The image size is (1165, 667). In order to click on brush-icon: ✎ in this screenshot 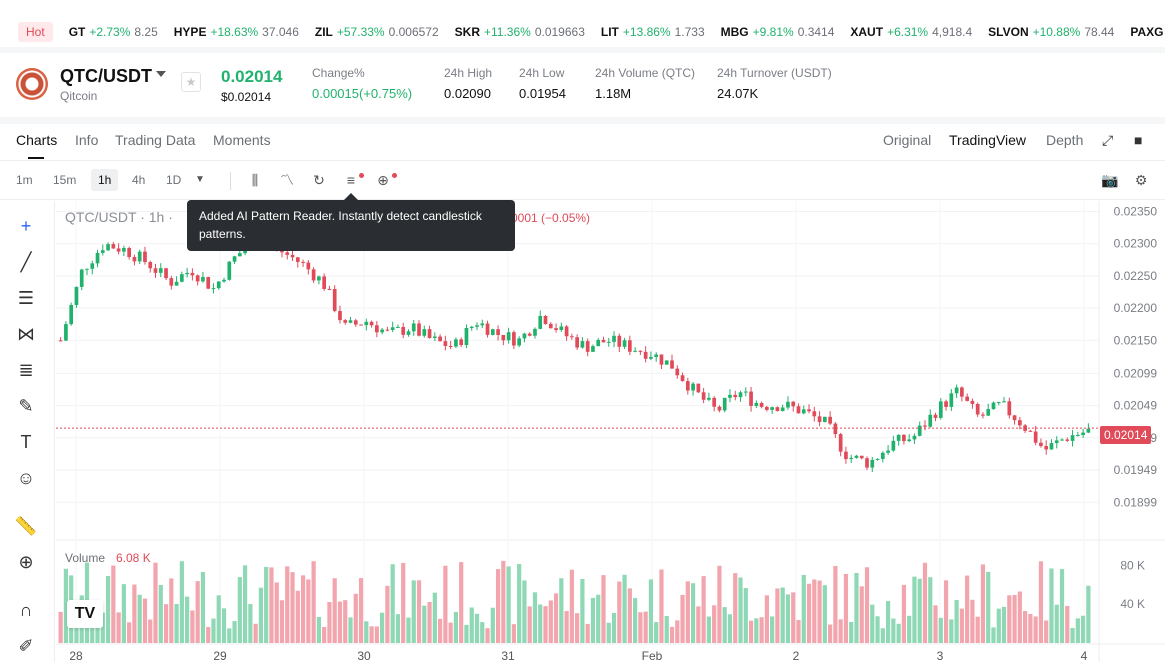, I will do `click(26, 406)`.